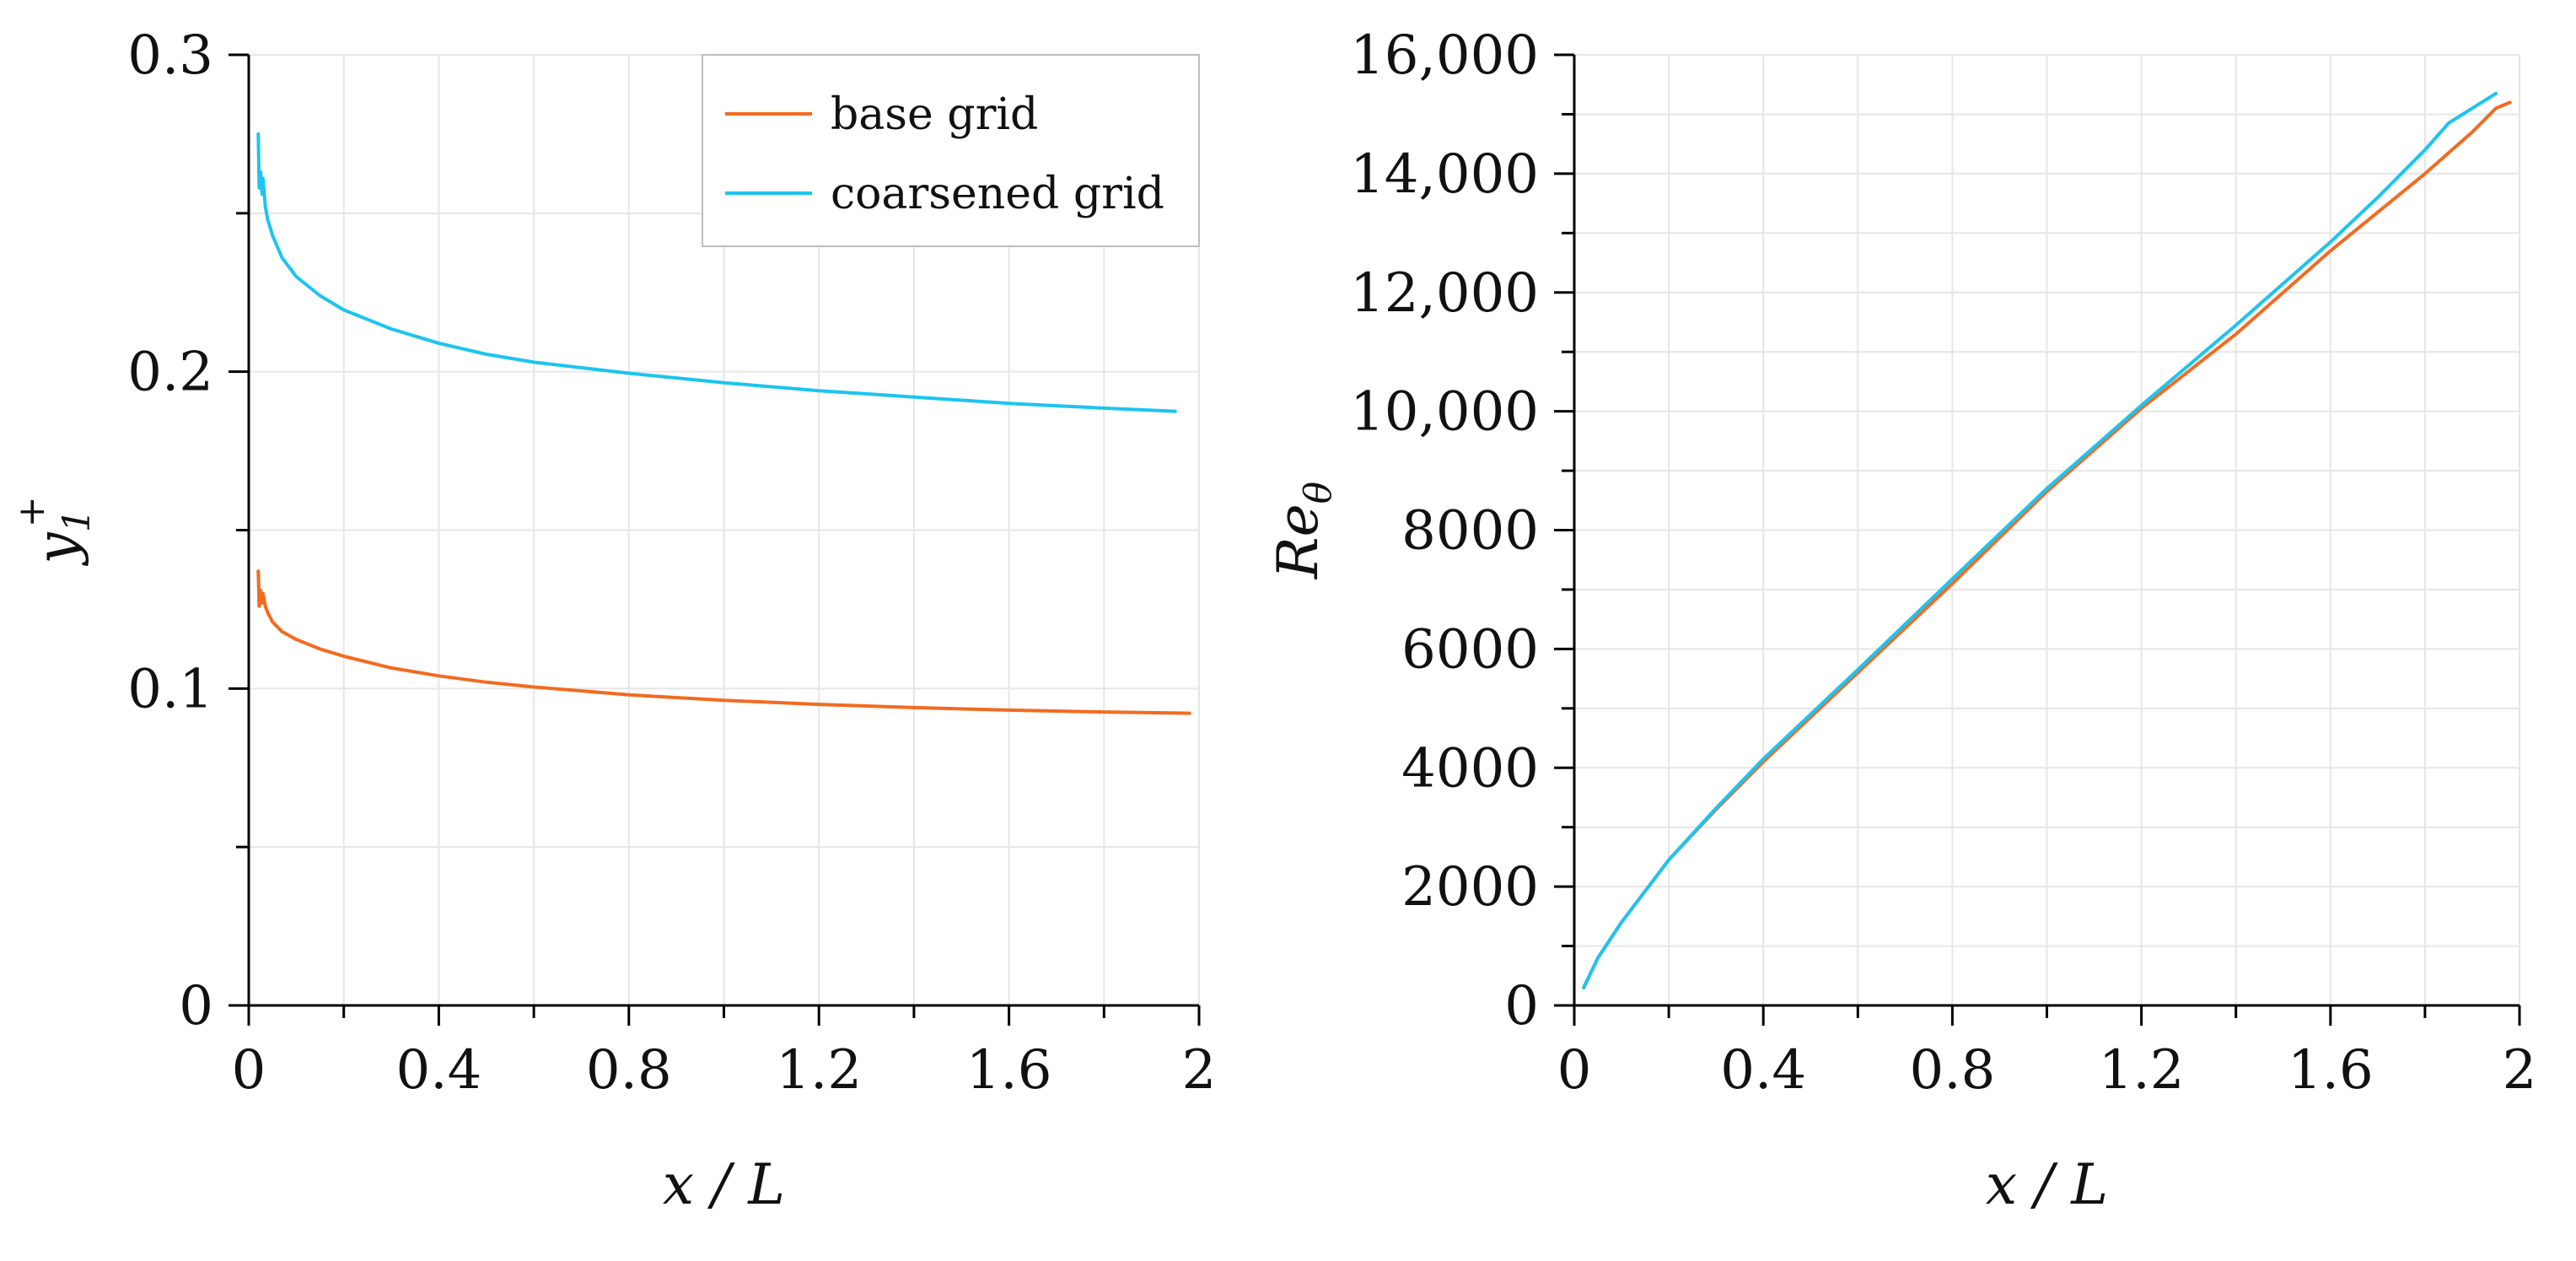  What do you see at coordinates (170, 689) in the screenshot?
I see `y-tick-label: 0.1` at bounding box center [170, 689].